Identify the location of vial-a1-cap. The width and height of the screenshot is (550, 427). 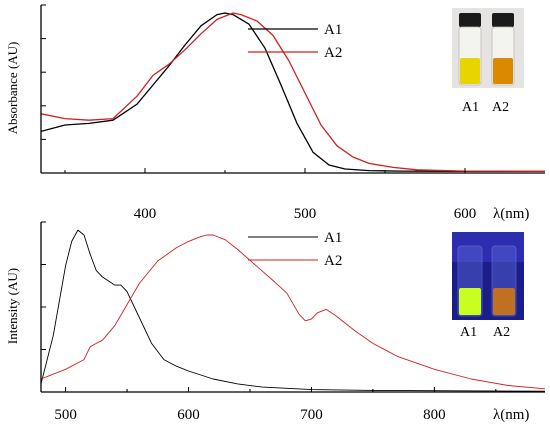
(470, 20).